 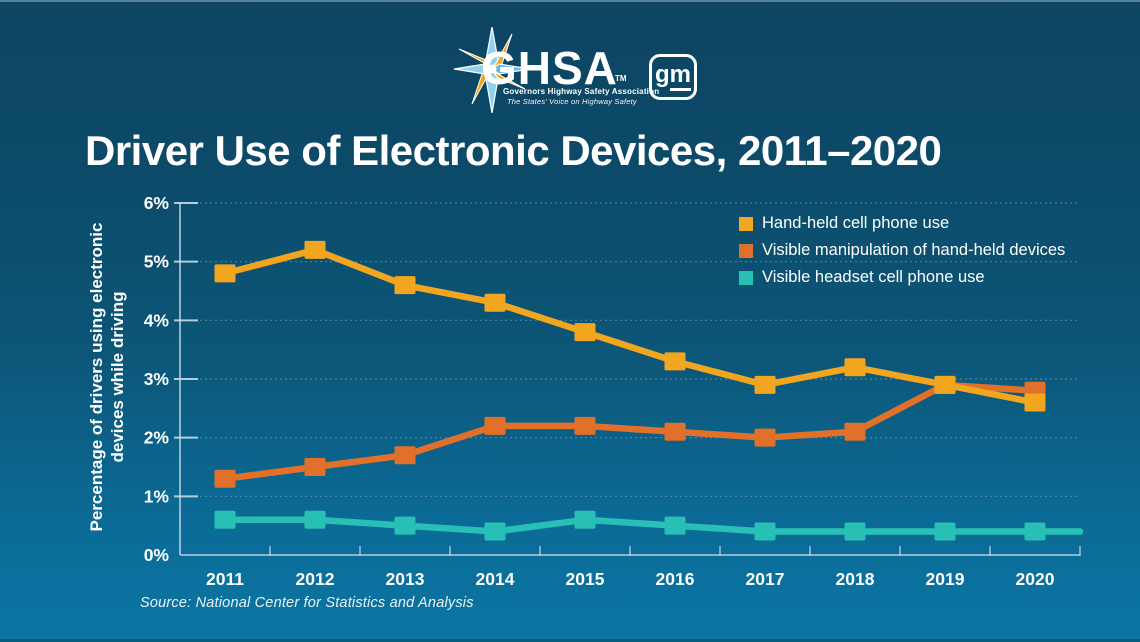 I want to click on x-tick-label: 2011, so click(x=225, y=579).